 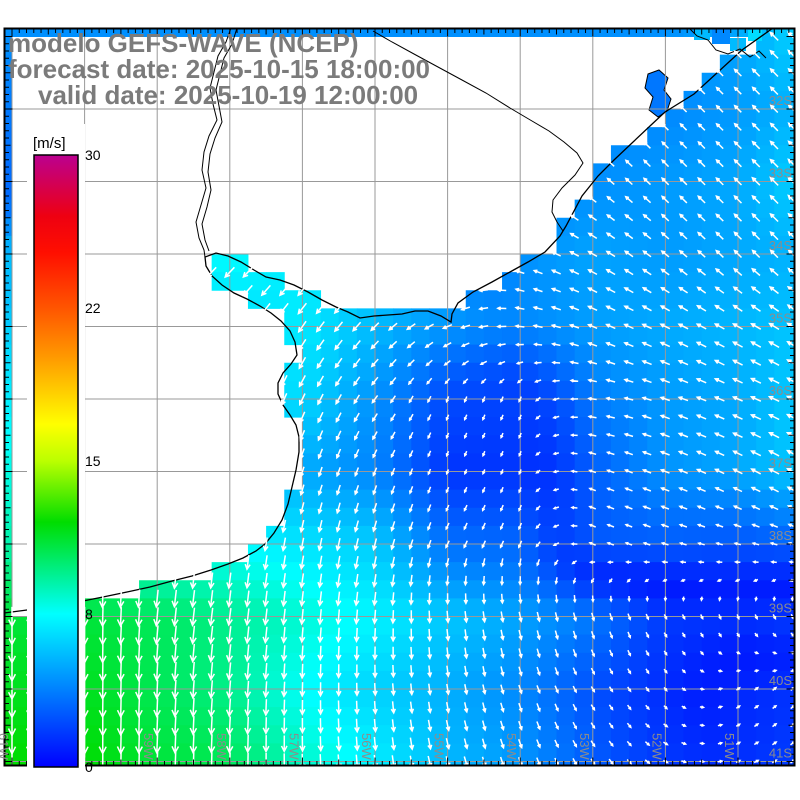 What do you see at coordinates (780, 173) in the screenshot?
I see `lat-tick-label: 33S` at bounding box center [780, 173].